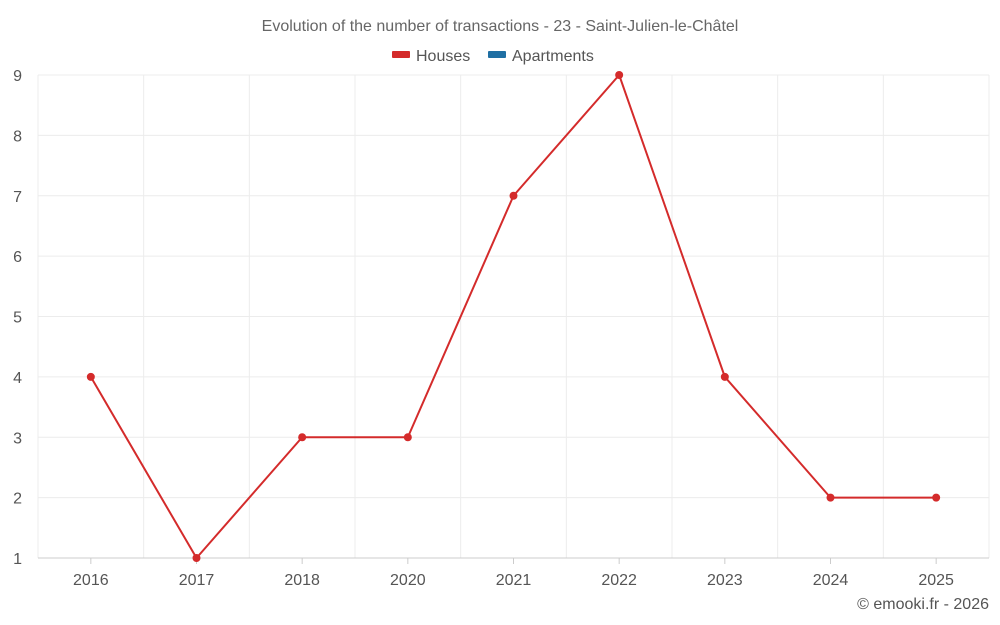 Image resolution: width=1000 pixels, height=625 pixels. Describe the element at coordinates (17, 378) in the screenshot. I see `y-tick-label: 4` at that location.